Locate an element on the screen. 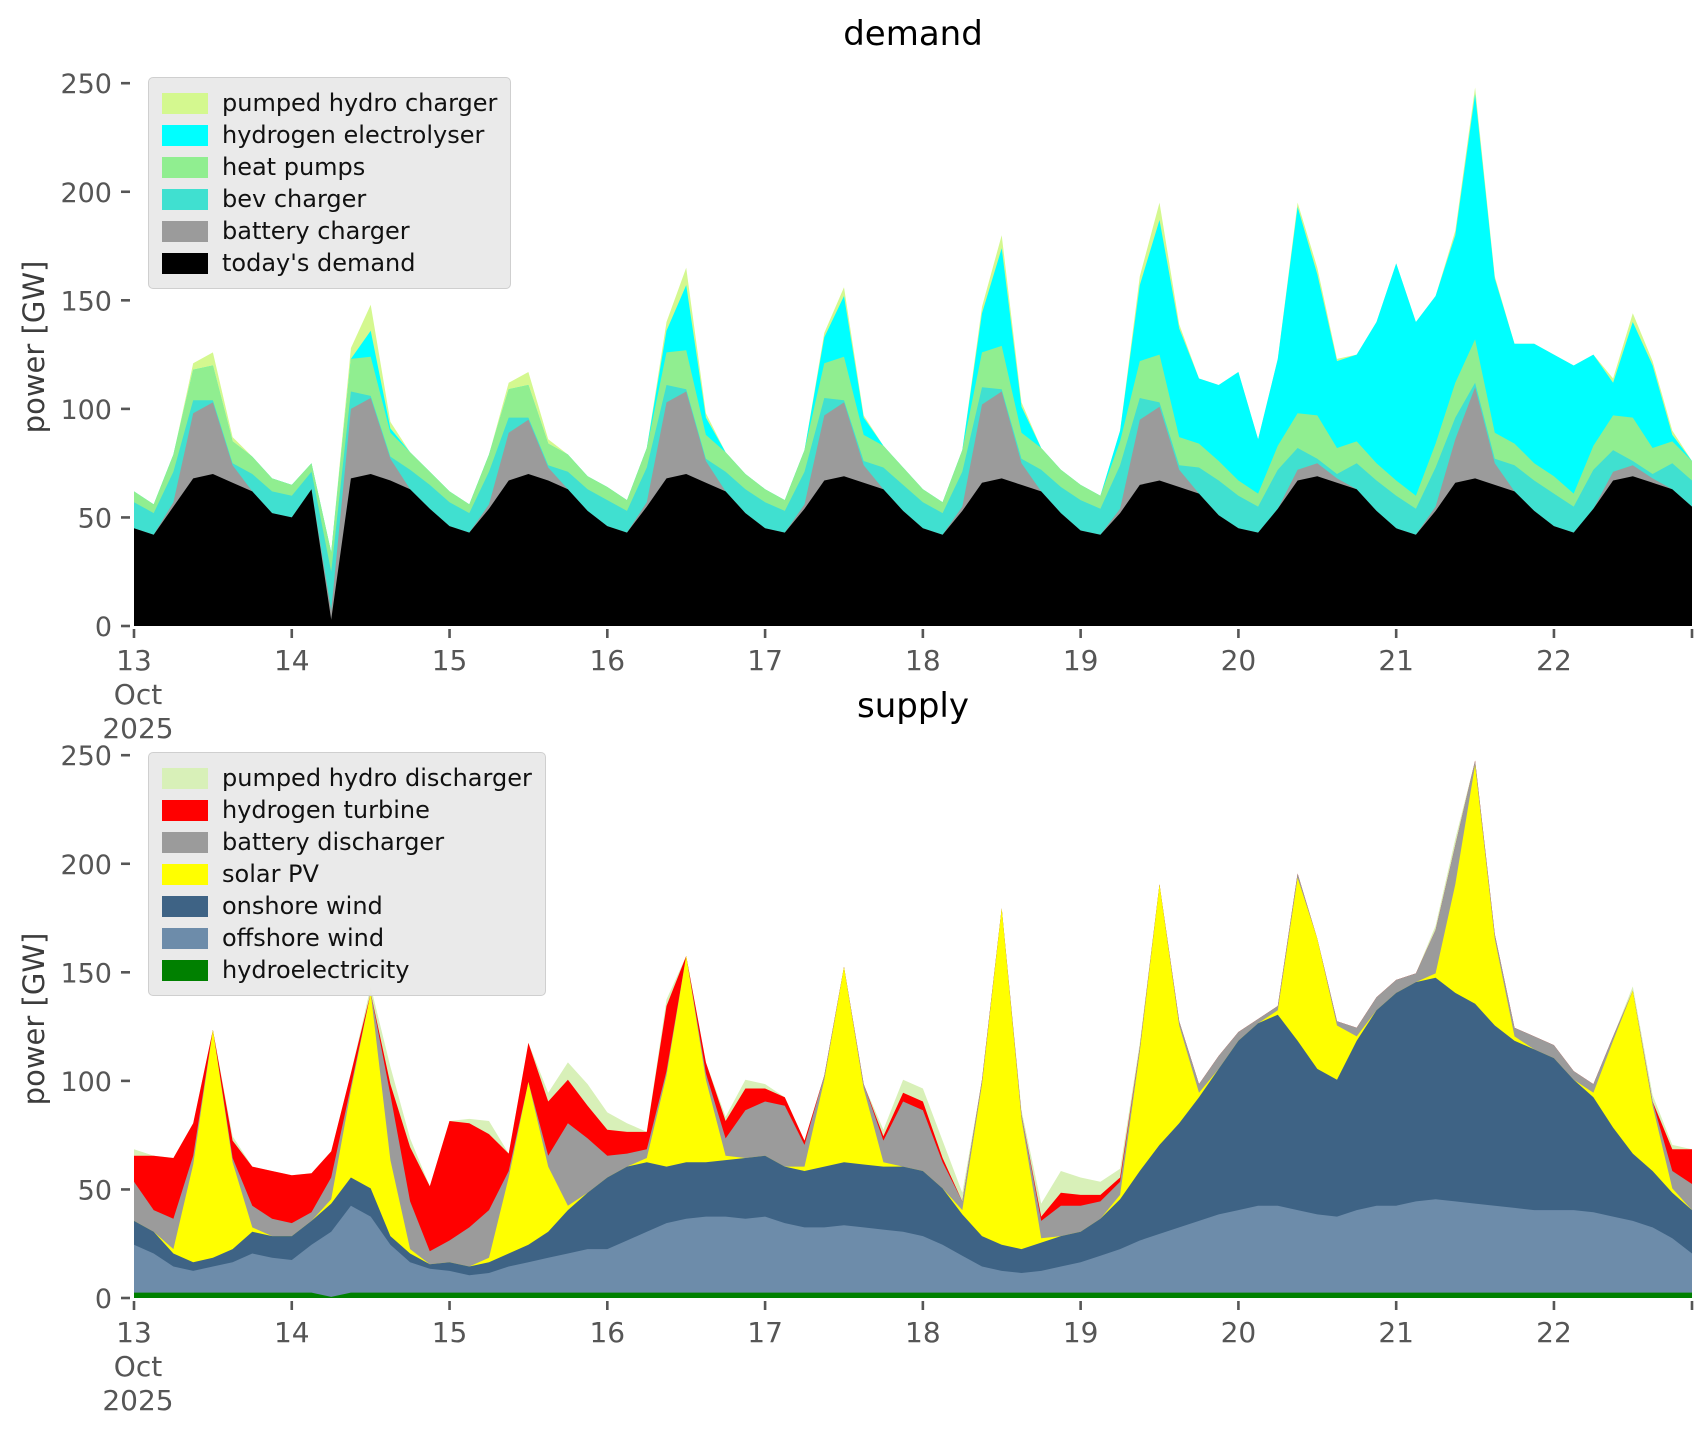 The height and width of the screenshot is (1431, 1706). legend-label: pumped hydro discharger is located at coordinates (377, 778).